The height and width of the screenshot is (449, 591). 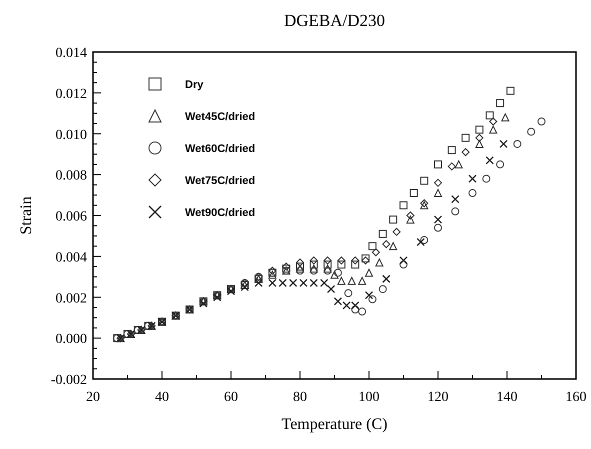 What do you see at coordinates (71, 94) in the screenshot?
I see `y-tick-label: 0.012` at bounding box center [71, 94].